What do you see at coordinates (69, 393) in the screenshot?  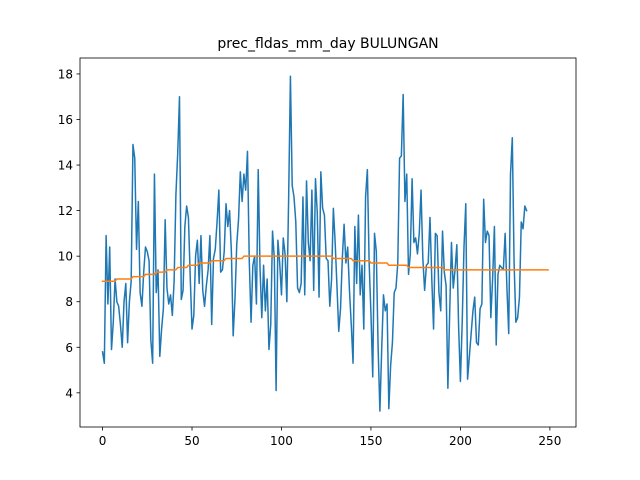 I see `y-tick-label: 4` at bounding box center [69, 393].